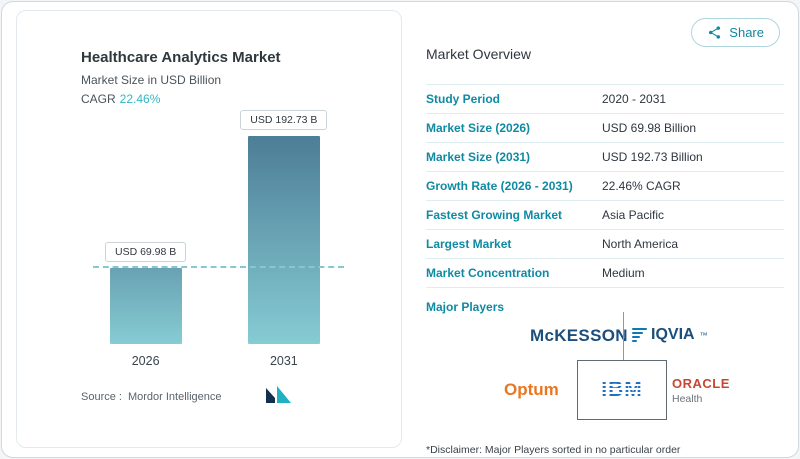 The image size is (800, 459). Describe the element at coordinates (174, 396) in the screenshot. I see `source-value: Mordor Intelligence` at that location.